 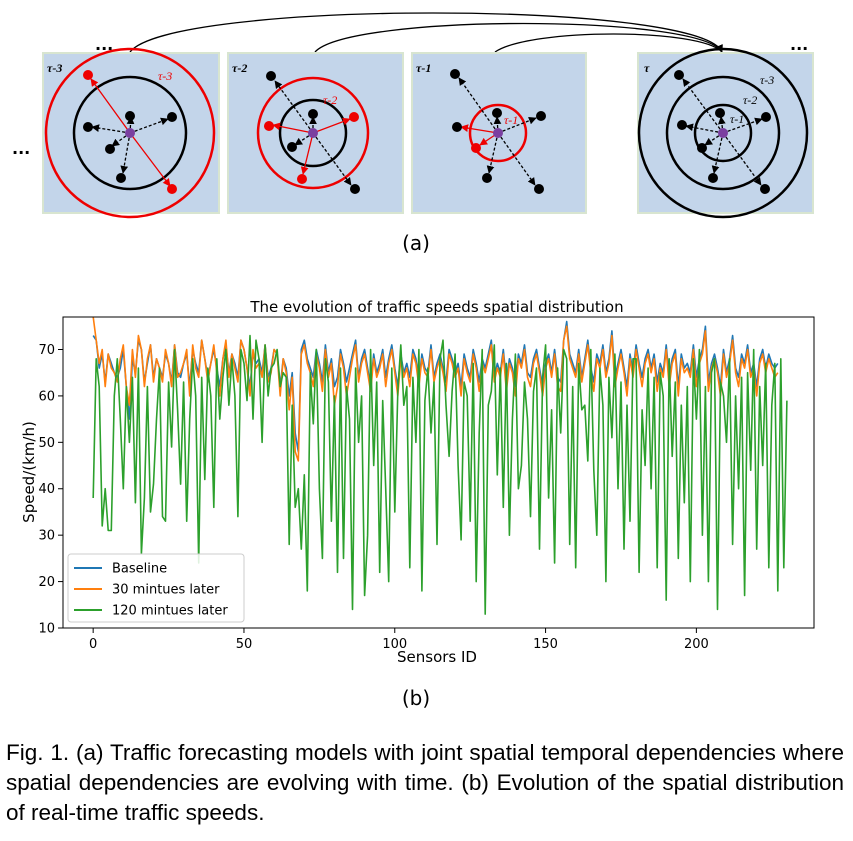 I want to click on panel-label: τ-1, so click(x=423, y=68).